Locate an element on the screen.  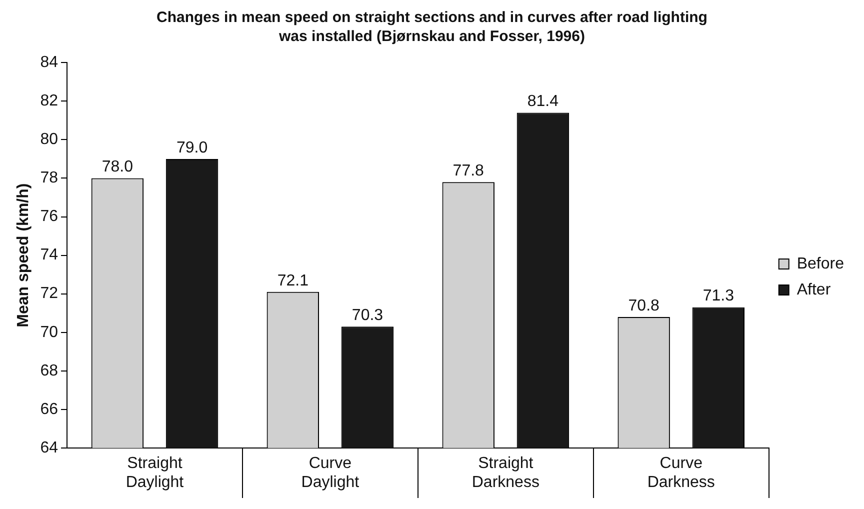
y-tick-label: 64 is located at coordinates (49, 447).